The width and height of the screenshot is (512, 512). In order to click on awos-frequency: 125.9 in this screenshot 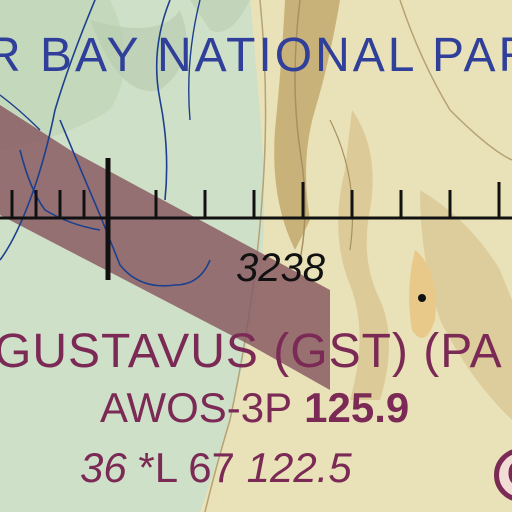, I will do `click(357, 407)`.